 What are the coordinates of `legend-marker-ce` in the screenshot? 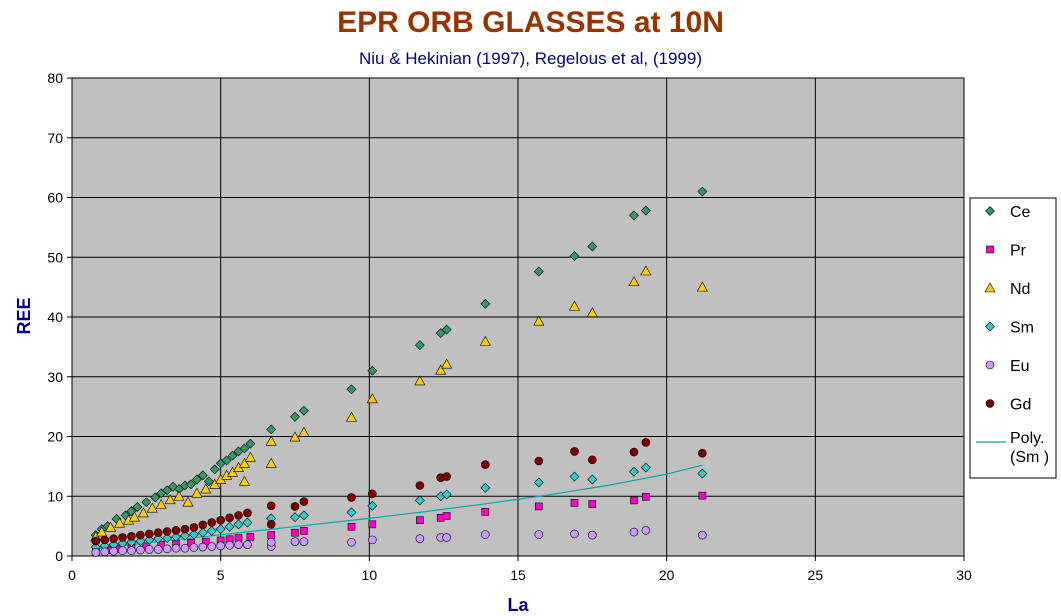 It's located at (990, 211).